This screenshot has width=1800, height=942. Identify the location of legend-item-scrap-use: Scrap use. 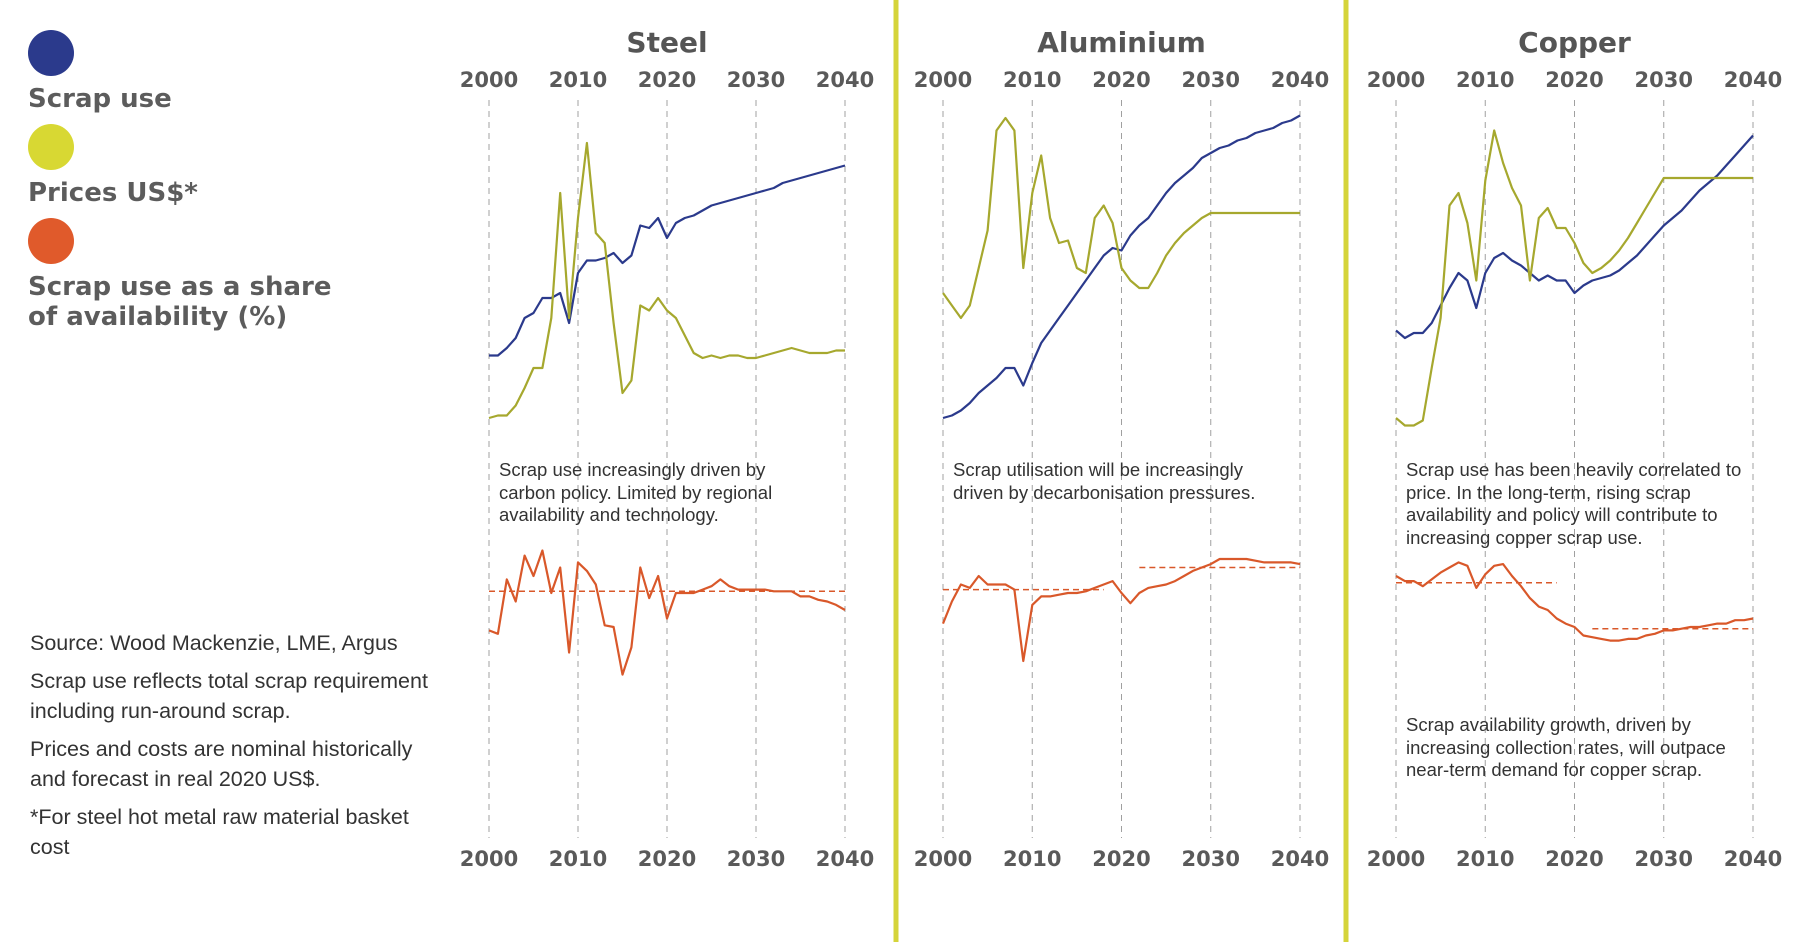
(218, 72).